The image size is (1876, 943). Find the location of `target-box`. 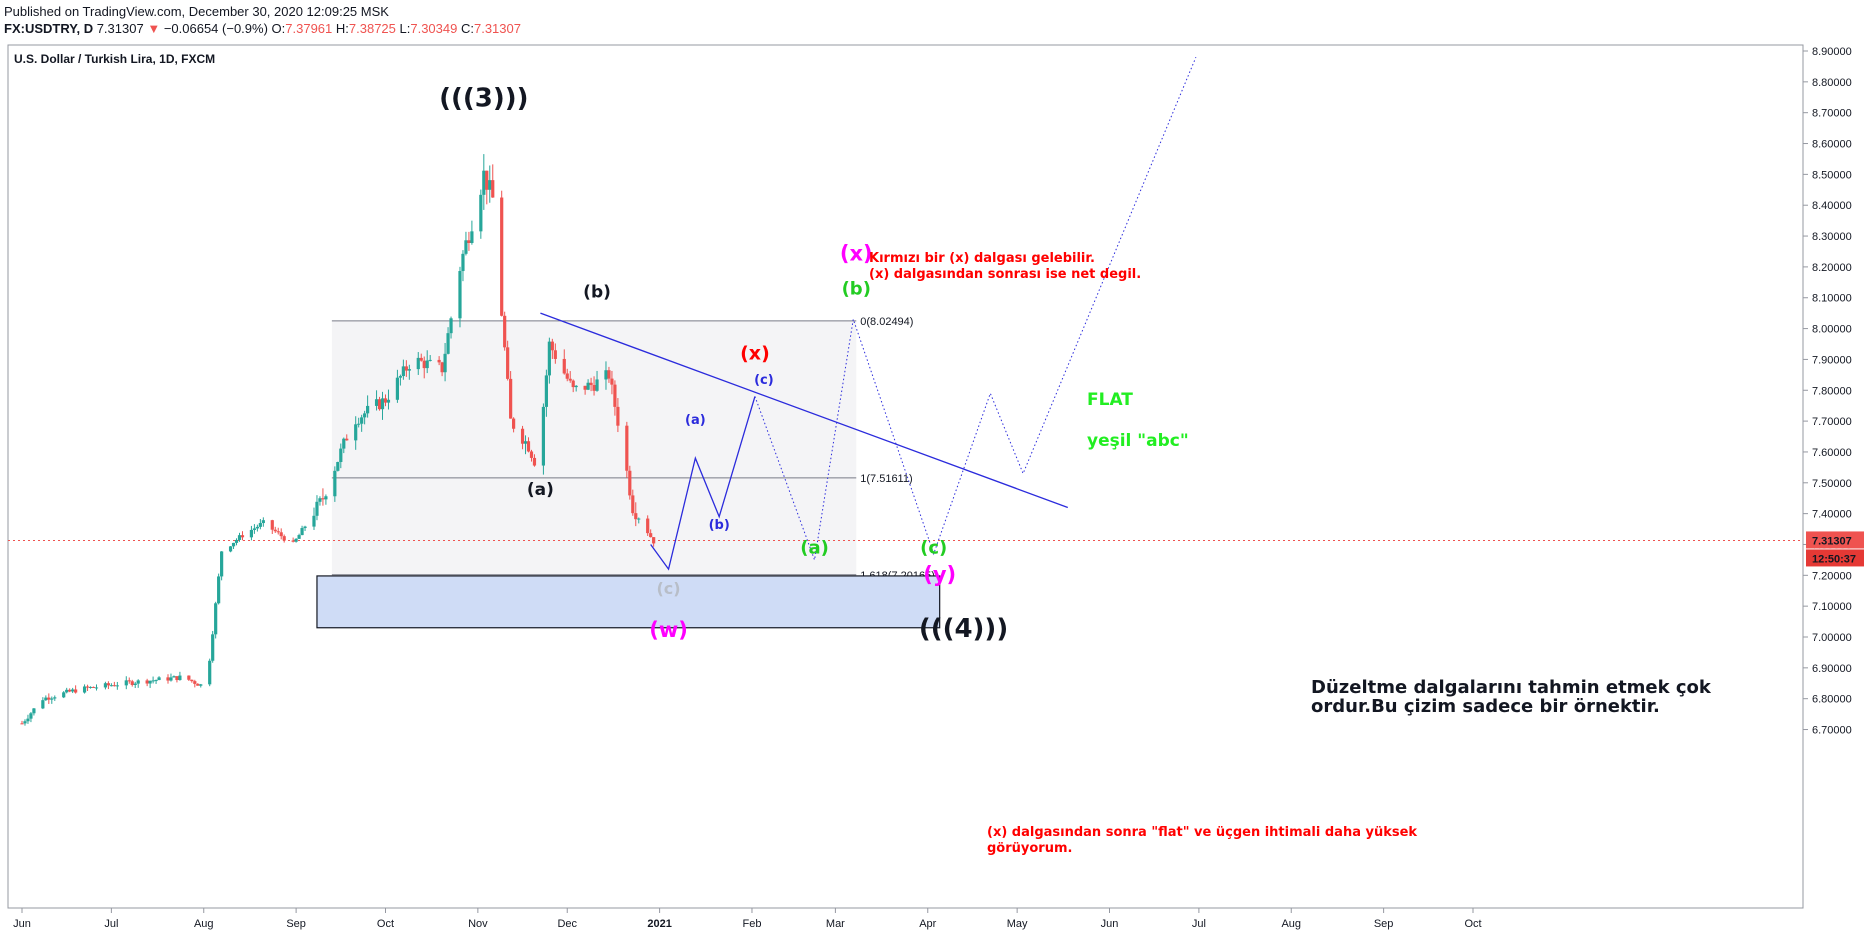

target-box is located at coordinates (628, 602).